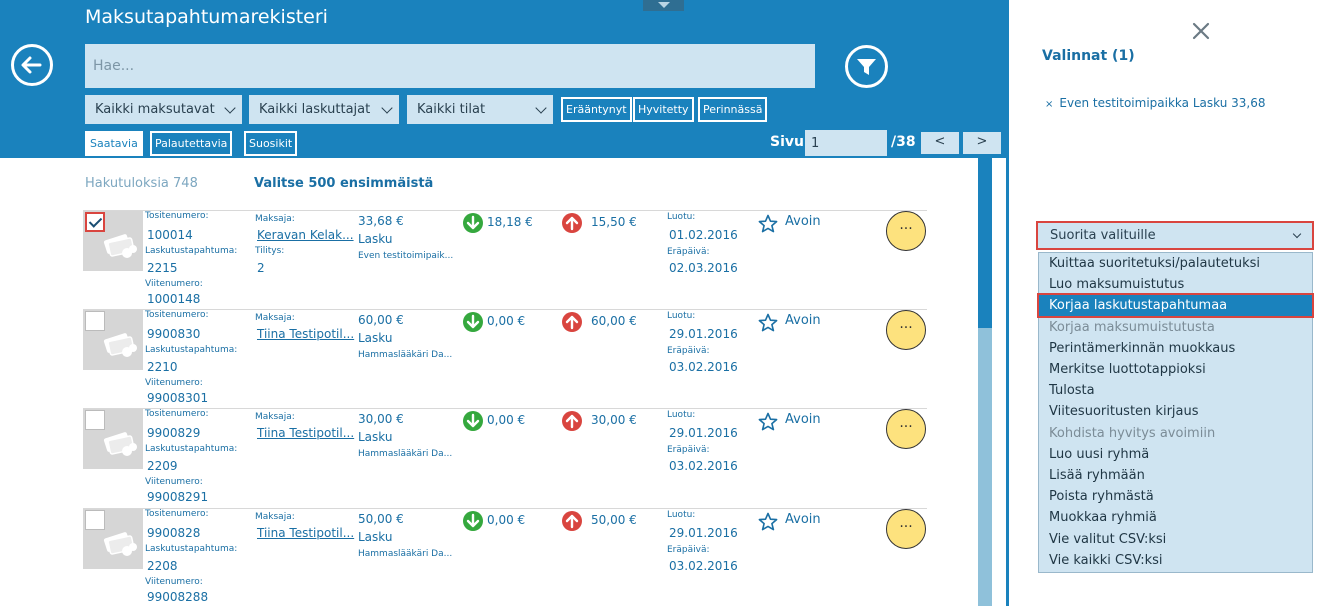  I want to click on action-item: Lisää ryhmään, so click(1097, 475).